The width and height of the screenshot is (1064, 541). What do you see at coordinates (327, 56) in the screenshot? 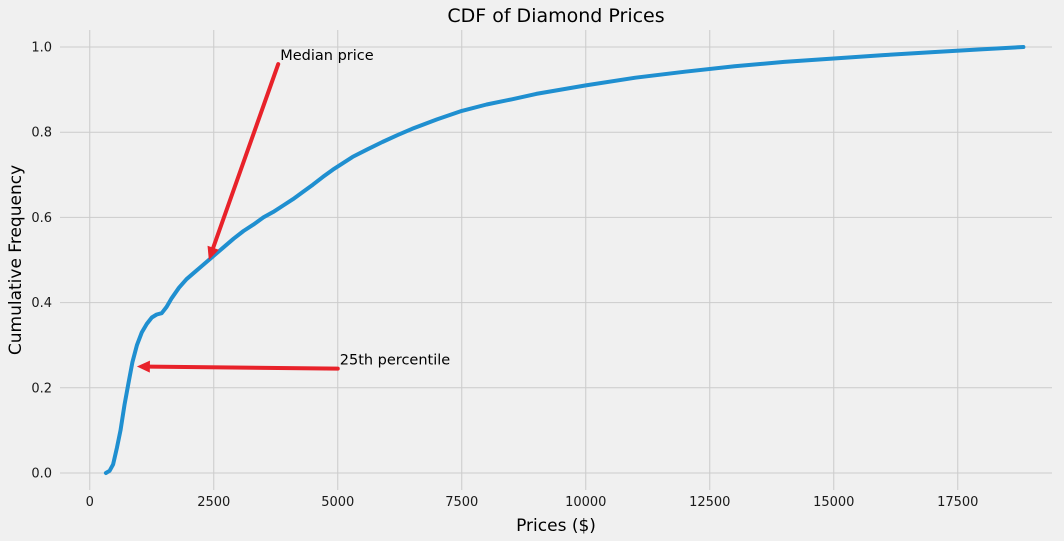
I see `annotation-label: Median price` at bounding box center [327, 56].